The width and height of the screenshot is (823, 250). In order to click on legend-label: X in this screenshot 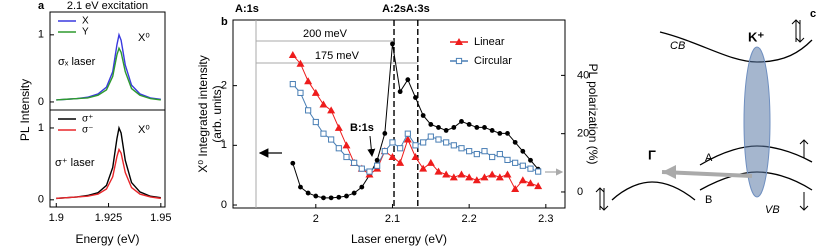, I will do `click(85, 21)`.